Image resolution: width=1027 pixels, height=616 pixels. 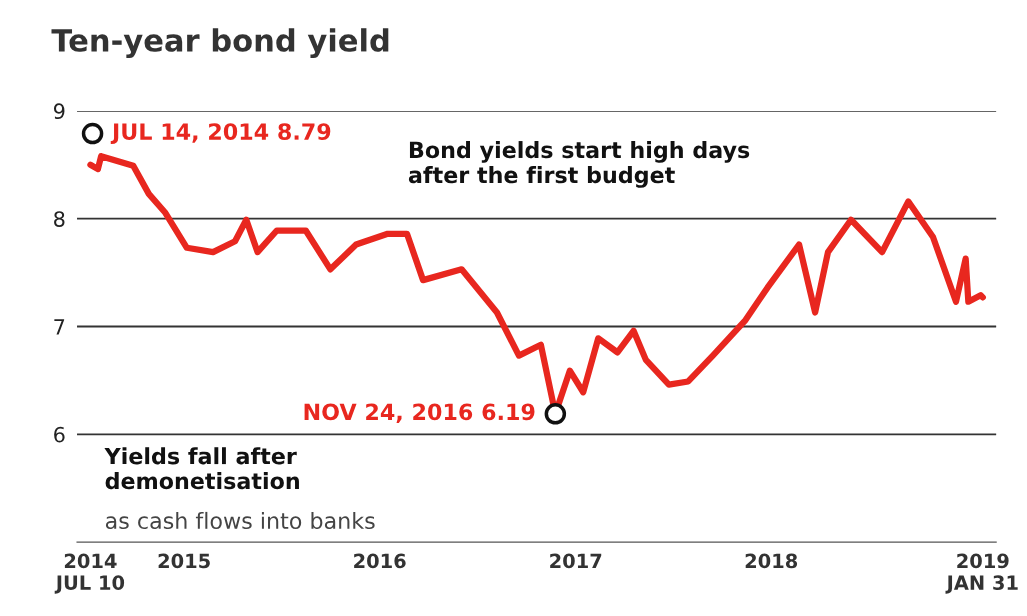 I want to click on x-tick-label: 2018, so click(x=771, y=561).